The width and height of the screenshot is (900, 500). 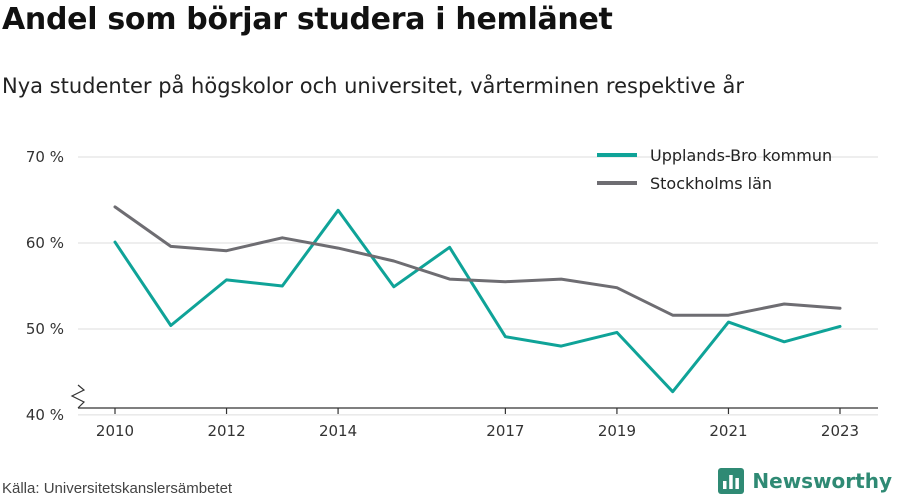 What do you see at coordinates (45, 243) in the screenshot?
I see `y-tick-label: 60 %` at bounding box center [45, 243].